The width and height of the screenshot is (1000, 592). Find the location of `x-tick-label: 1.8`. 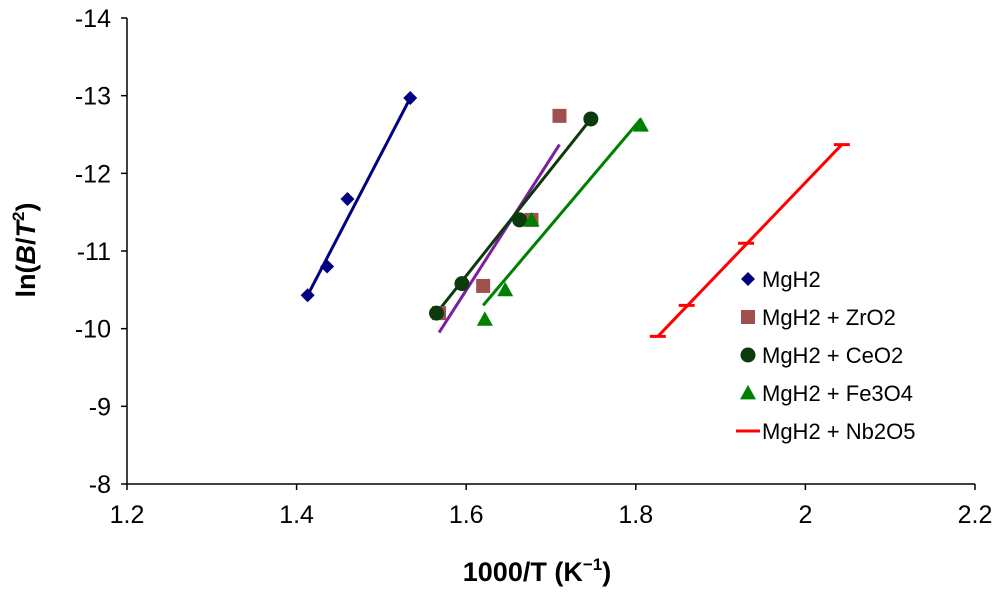

x-tick-label: 1.8 is located at coordinates (635, 515).